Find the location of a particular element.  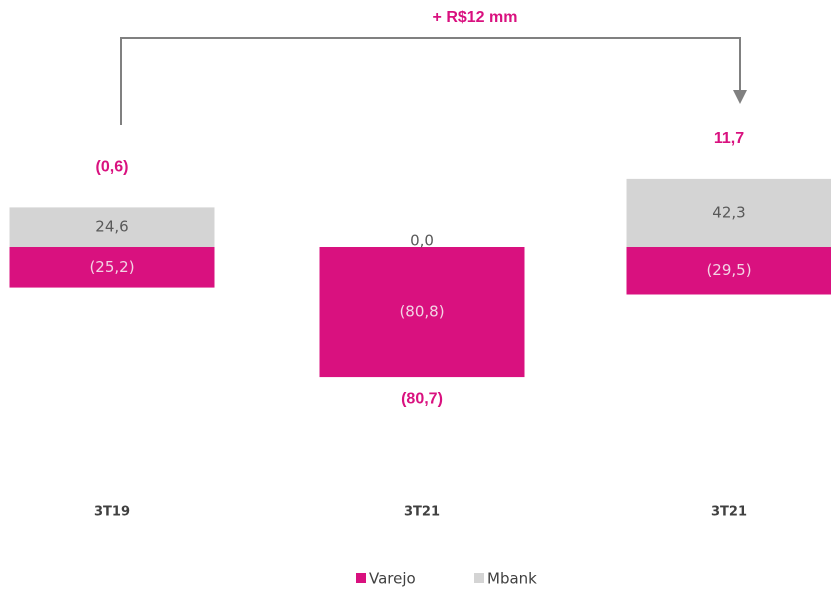

total-label: (0,6) is located at coordinates (112, 167).